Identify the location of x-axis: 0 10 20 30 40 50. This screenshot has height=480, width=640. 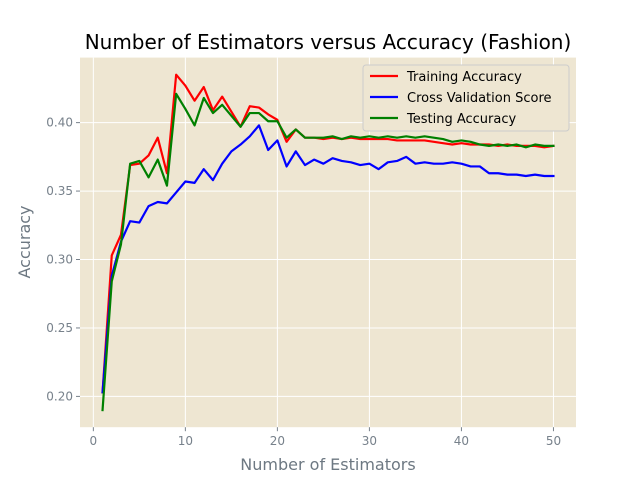
(325, 437).